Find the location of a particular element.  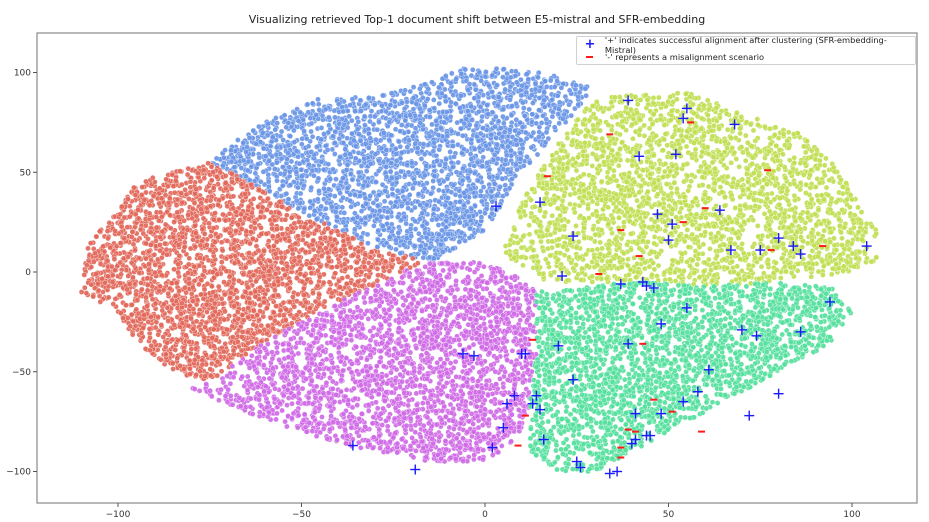

y-tick-label: −50 is located at coordinates (21, 373).